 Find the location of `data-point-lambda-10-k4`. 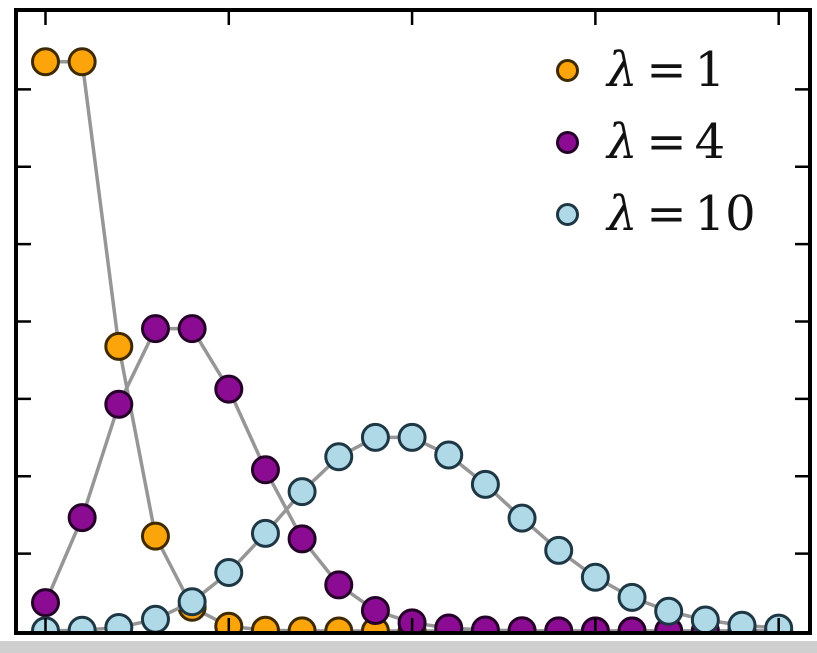

data-point-lambda-10-k4 is located at coordinates (192, 602).